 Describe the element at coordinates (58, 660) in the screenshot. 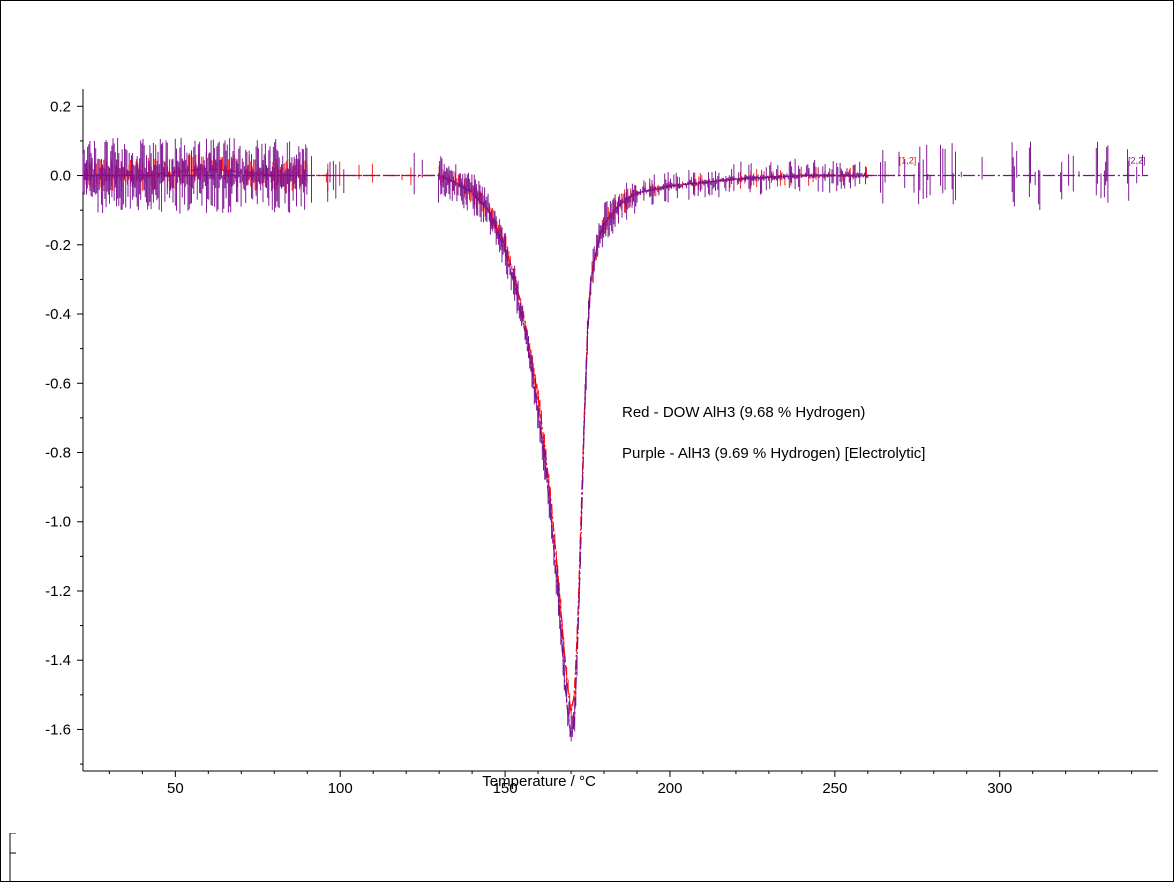

I see `y-tick-label: -1.4` at that location.